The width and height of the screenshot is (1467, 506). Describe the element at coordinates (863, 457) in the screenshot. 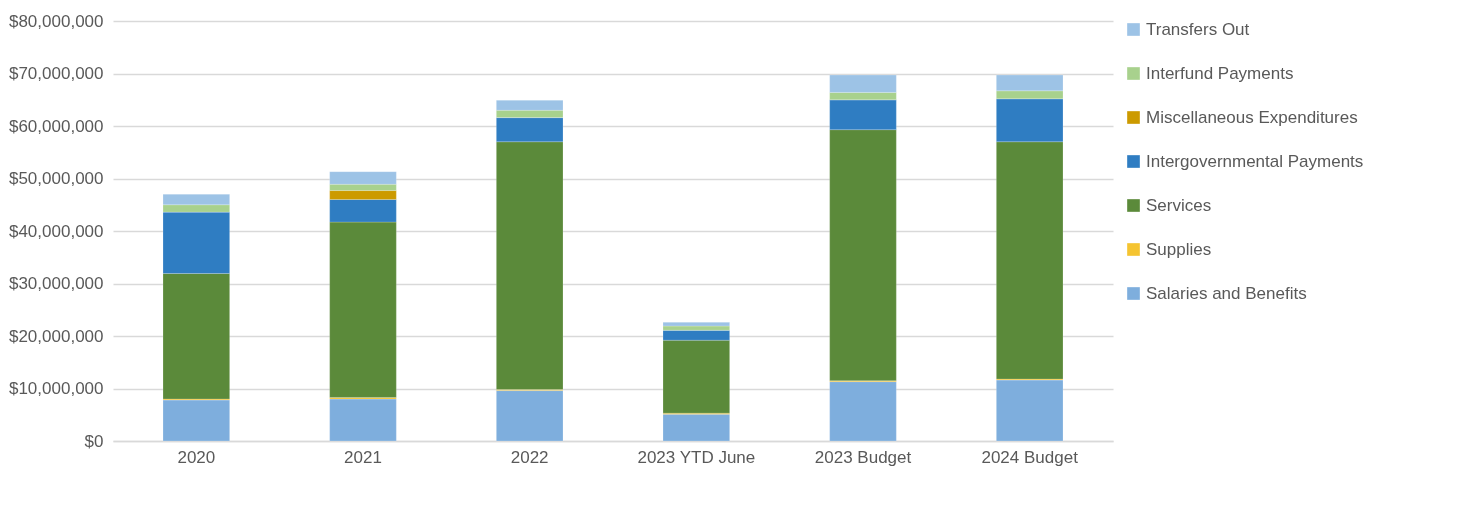

I see `x-tick-label: 2023 Budget` at that location.